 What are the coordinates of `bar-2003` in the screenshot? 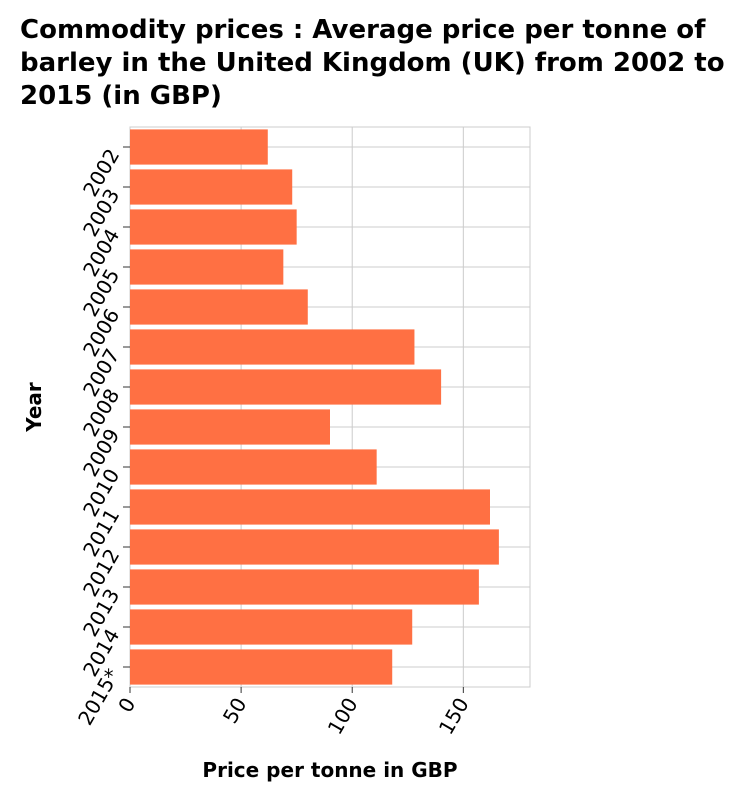 It's located at (211, 187).